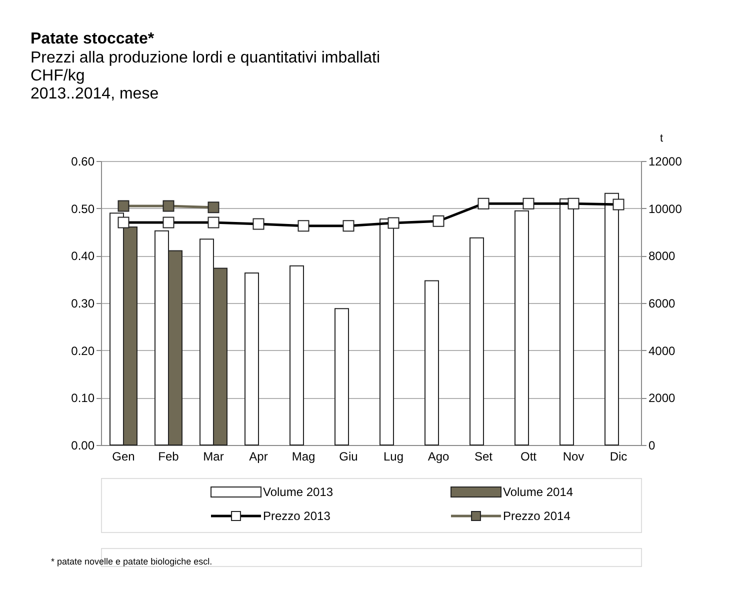 Image resolution: width=748 pixels, height=613 pixels. Describe the element at coordinates (484, 457) in the screenshot. I see `x-tick-label: Set` at that location.